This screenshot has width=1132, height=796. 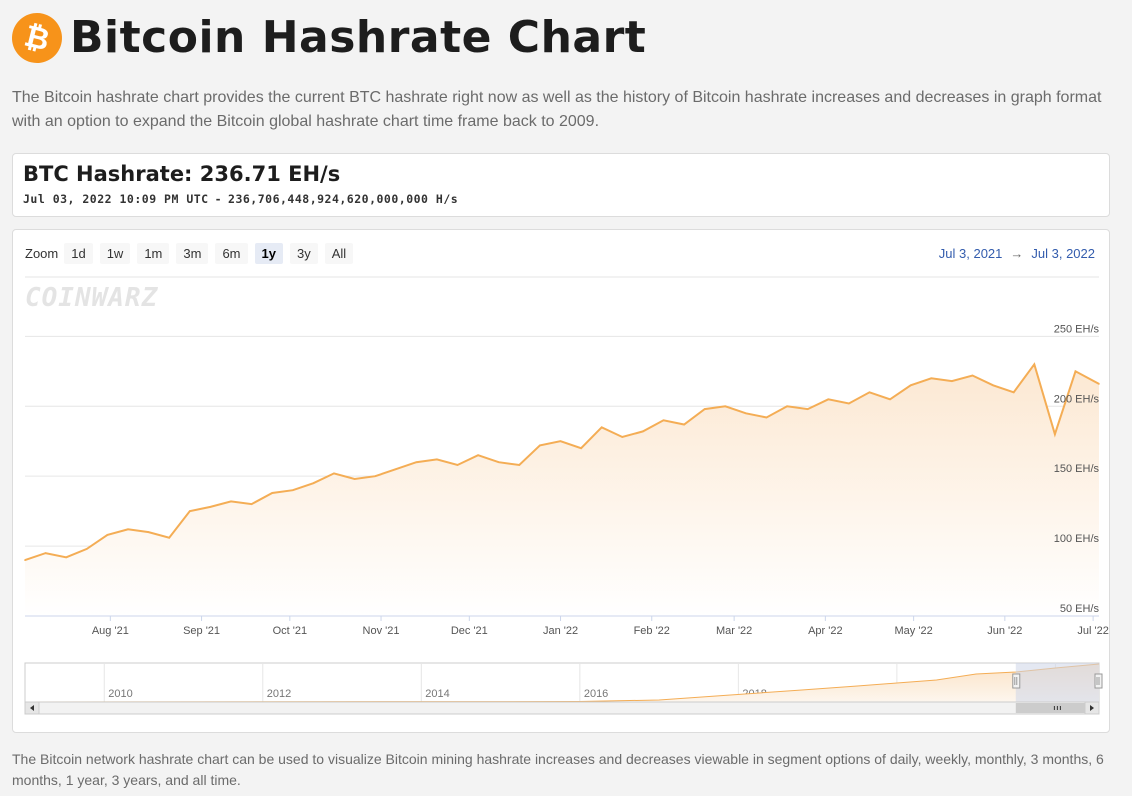 What do you see at coordinates (78, 253) in the screenshot?
I see `zoom-button-1d: 1d` at bounding box center [78, 253].